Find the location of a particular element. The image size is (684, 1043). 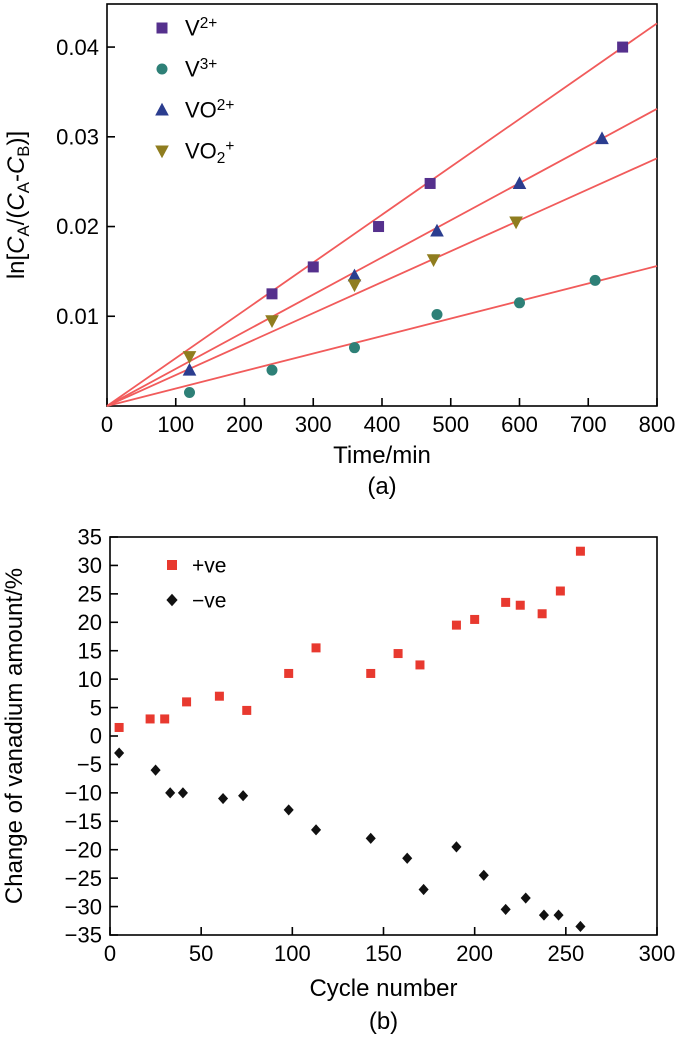

x-tick-label: 50 is located at coordinates (201, 953).